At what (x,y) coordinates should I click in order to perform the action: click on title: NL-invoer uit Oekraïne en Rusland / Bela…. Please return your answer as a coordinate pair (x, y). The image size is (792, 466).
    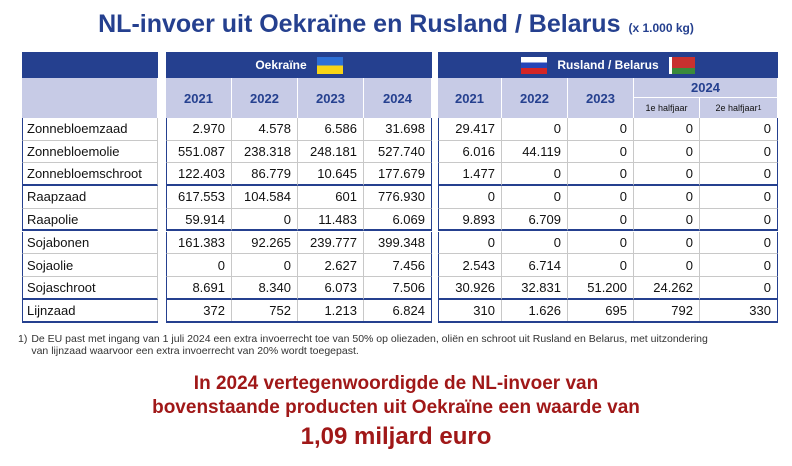
    Looking at the image, I should click on (359, 24).